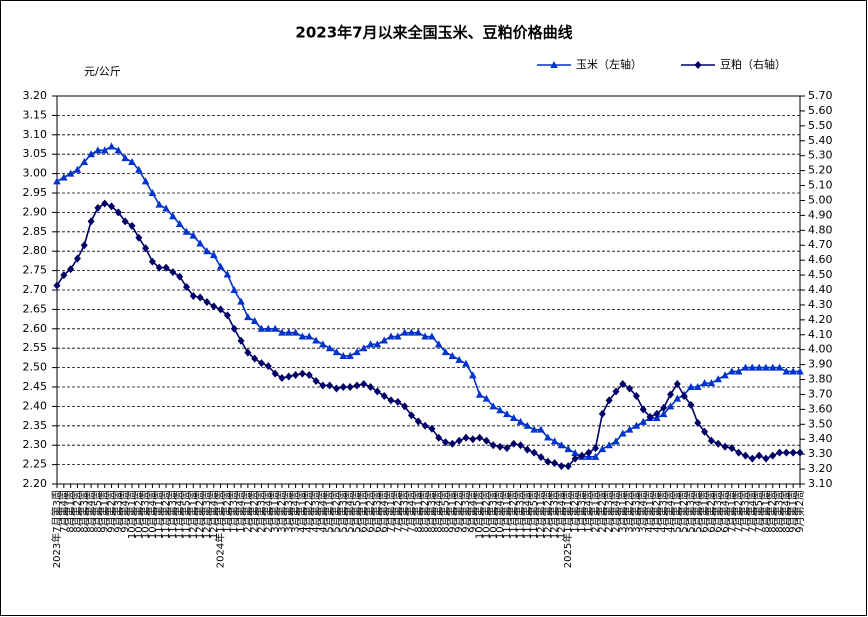 The height and width of the screenshot is (617, 868). Describe the element at coordinates (288, 511) in the screenshot. I see `x-tick-label: 3月第3周` at that location.